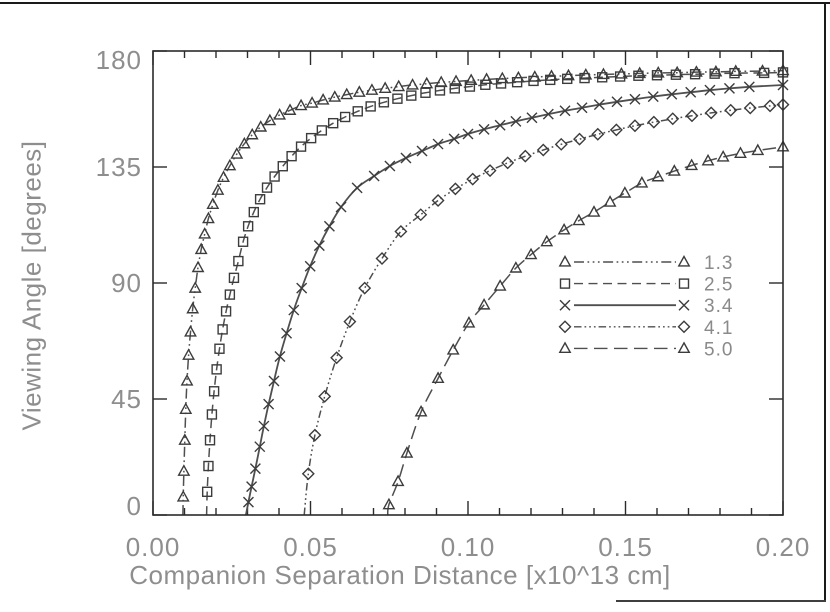  Describe the element at coordinates (625, 547) in the screenshot. I see `x-tick-label: 0.15` at that location.